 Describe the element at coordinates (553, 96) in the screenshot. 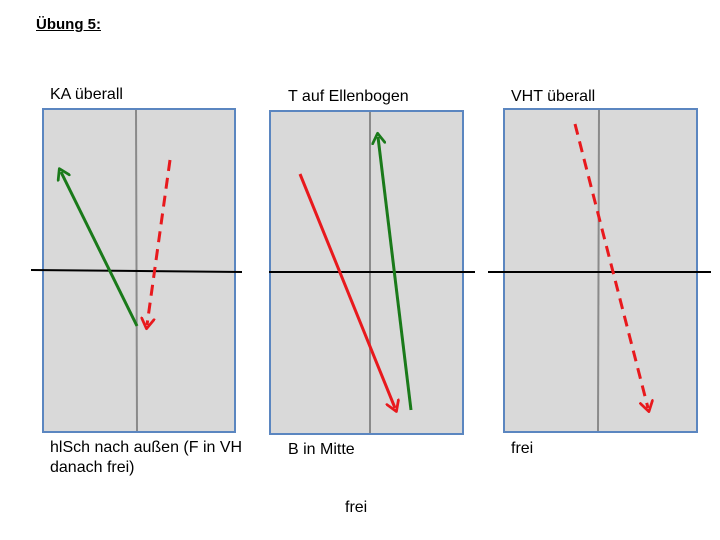

I see `panel-3-top-label: VHT überall` at that location.